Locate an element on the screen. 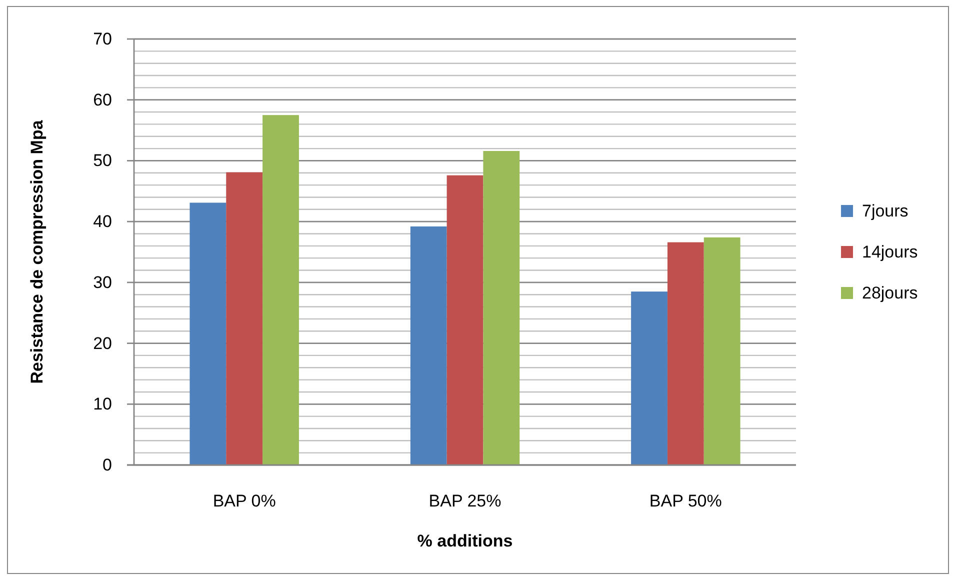 This screenshot has height=581, width=957. y-tick-label: 10 is located at coordinates (102, 404).